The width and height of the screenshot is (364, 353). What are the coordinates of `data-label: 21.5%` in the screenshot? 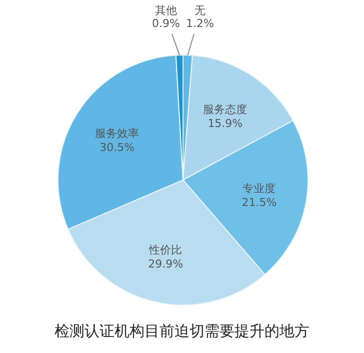 It's located at (259, 202).